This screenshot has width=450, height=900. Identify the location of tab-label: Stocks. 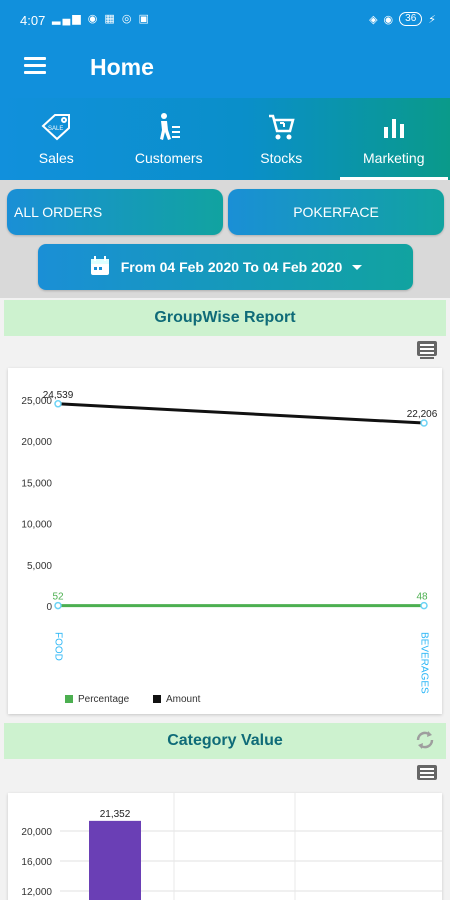
(281, 158).